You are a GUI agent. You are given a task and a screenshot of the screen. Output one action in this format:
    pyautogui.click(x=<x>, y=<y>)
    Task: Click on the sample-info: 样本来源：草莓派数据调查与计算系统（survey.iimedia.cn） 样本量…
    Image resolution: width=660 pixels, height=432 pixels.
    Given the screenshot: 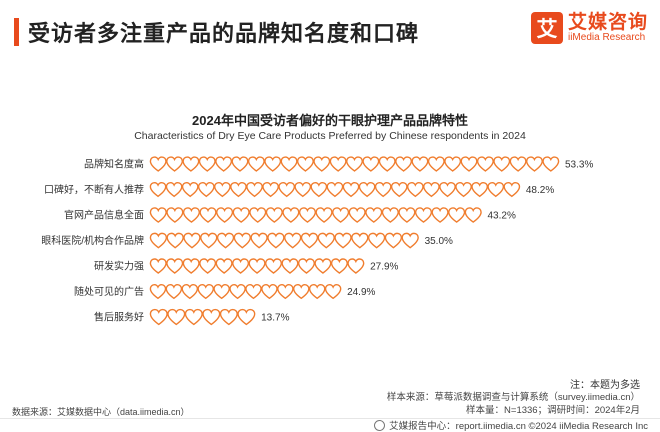 What is the action you would take?
    pyautogui.click(x=513, y=404)
    